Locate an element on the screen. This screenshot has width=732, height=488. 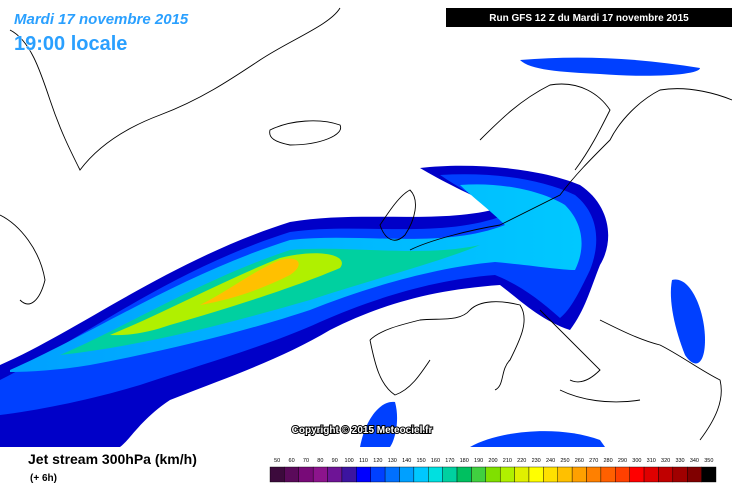
scale-label: 220 is located at coordinates (521, 461).